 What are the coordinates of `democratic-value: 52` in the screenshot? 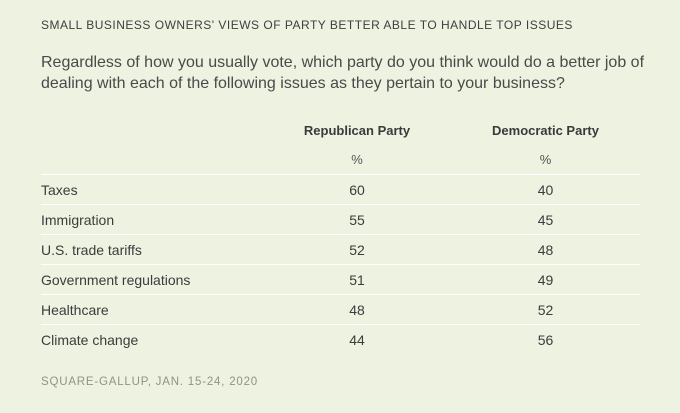 It's located at (545, 309).